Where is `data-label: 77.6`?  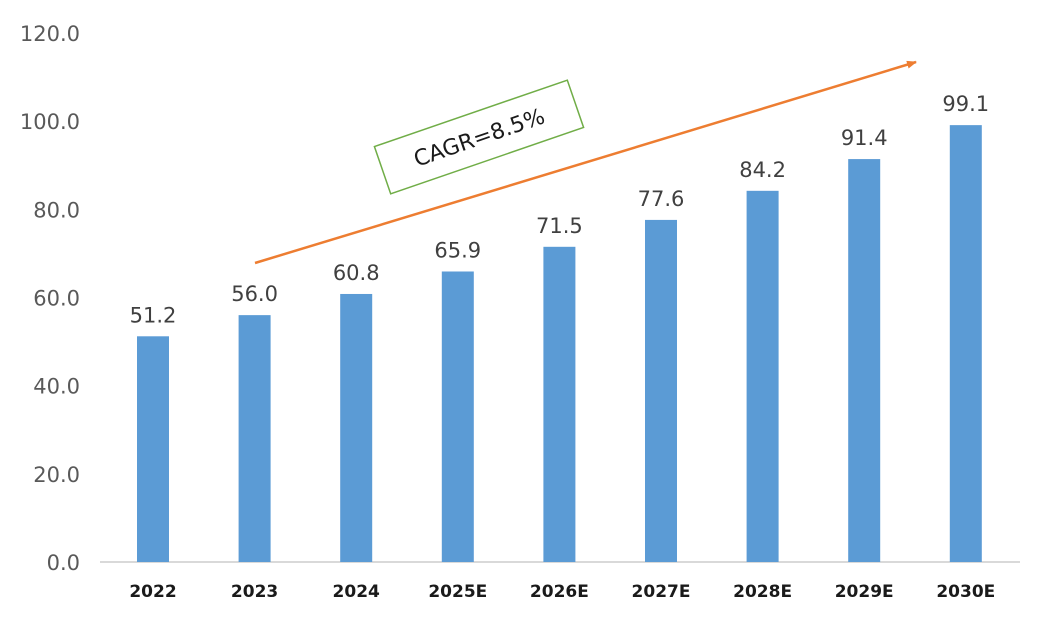
data-label: 77.6 is located at coordinates (661, 199).